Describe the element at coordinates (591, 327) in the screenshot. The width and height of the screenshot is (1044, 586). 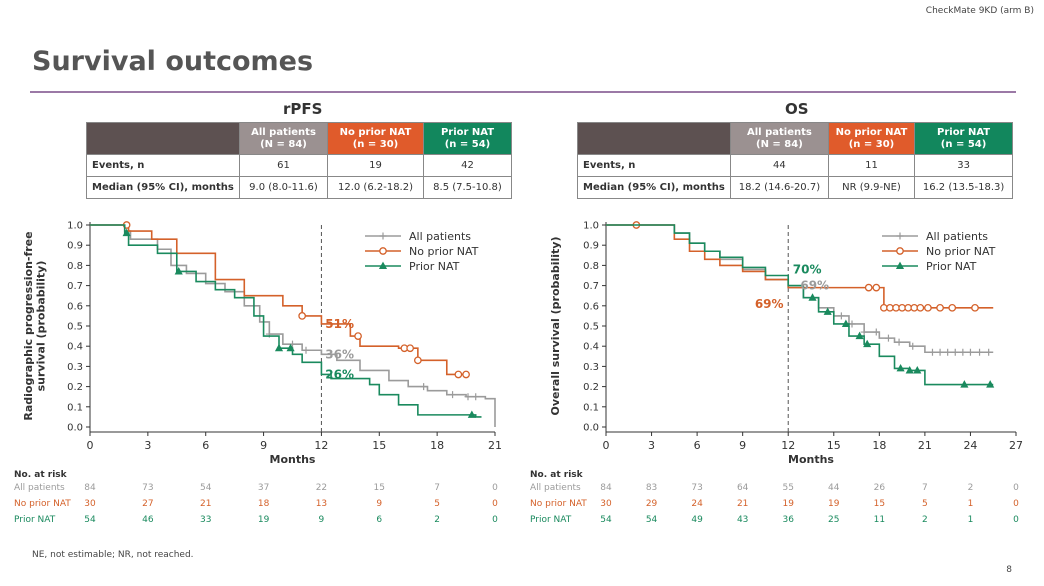
I see `y-tick-label: 0.5` at that location.